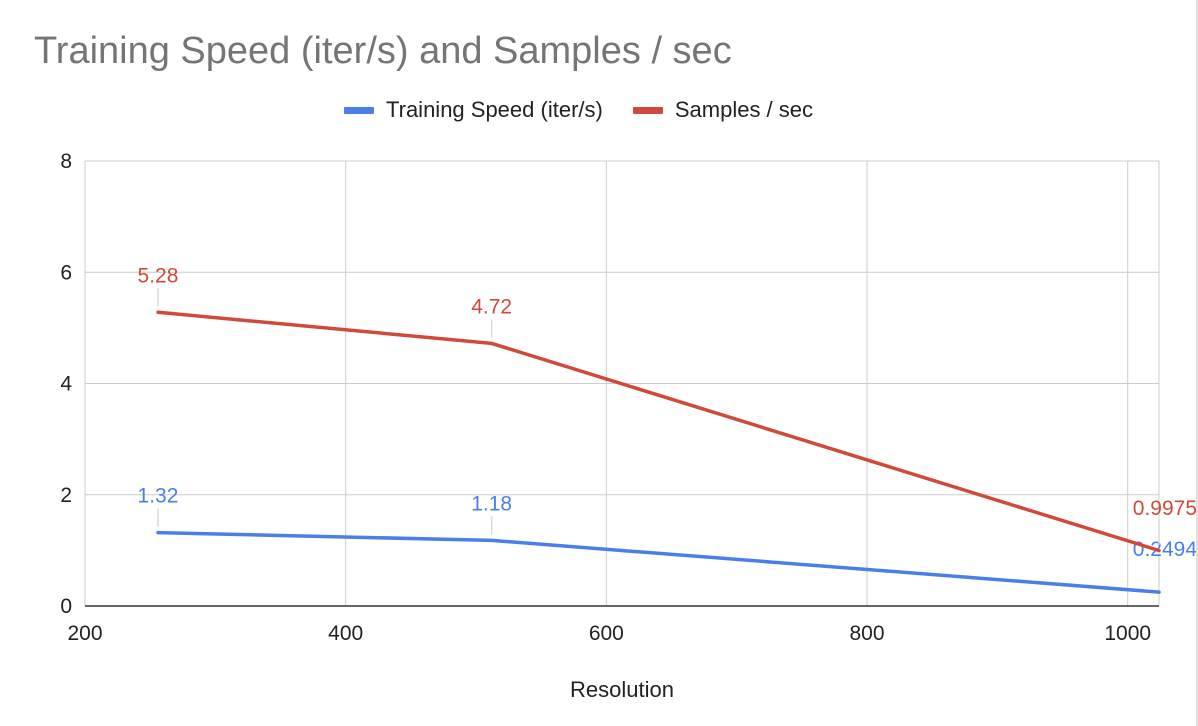  Describe the element at coordinates (66, 606) in the screenshot. I see `y-tick-label: 0` at that location.